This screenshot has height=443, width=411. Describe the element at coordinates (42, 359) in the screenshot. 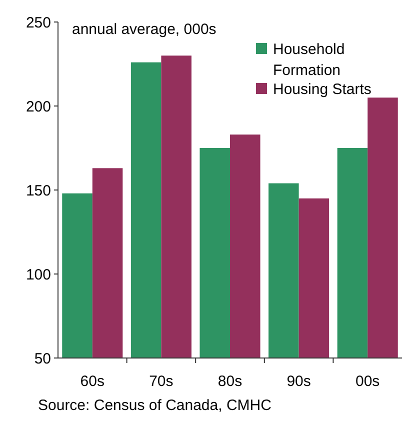

I see `y-tick-label: 50` at that location.